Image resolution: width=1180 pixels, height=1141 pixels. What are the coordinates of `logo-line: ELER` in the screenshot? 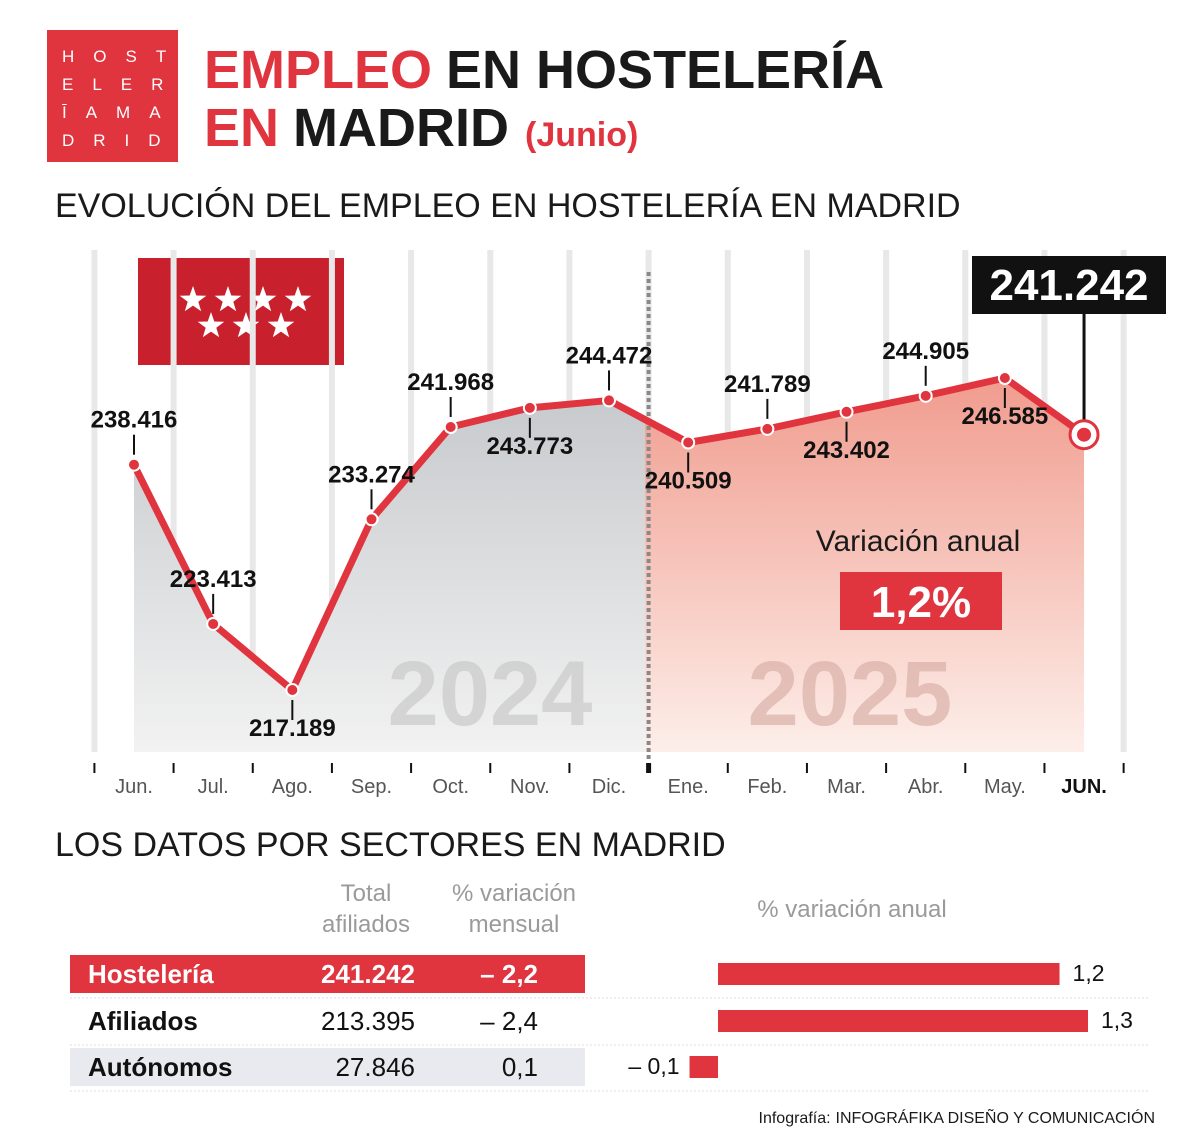 It's located at (122, 84).